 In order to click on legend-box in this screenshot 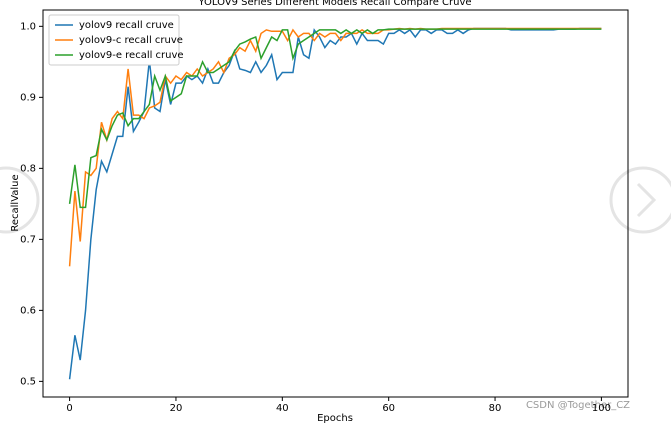, I will do `click(114, 40)`.